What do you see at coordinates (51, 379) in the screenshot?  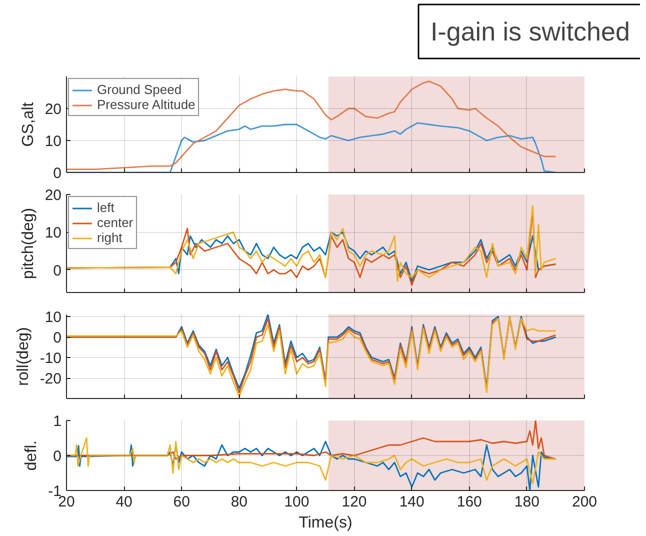 I see `y-tick-label: -20` at bounding box center [51, 379].